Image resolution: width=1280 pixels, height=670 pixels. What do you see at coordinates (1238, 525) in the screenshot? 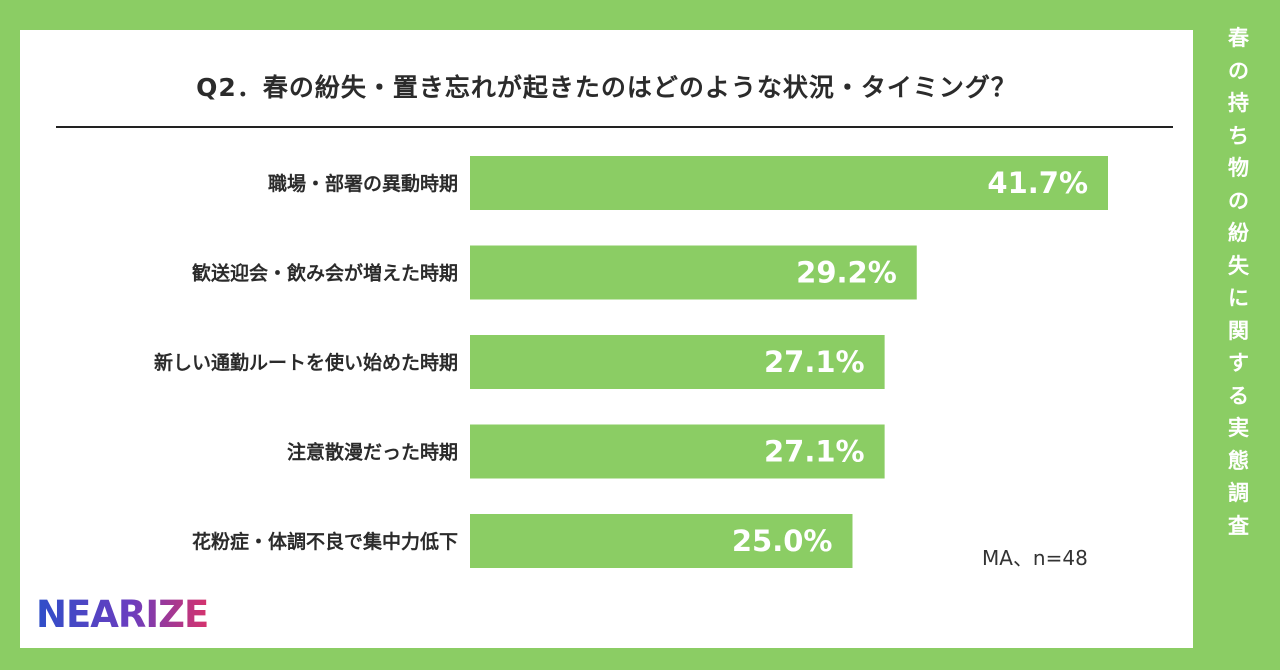
I see `side-title-char: 査` at bounding box center [1238, 525].